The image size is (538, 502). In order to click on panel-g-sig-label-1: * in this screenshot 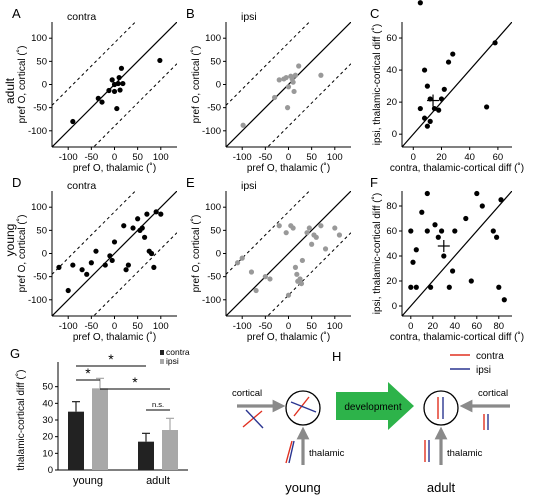, I will do `click(111, 359)`.